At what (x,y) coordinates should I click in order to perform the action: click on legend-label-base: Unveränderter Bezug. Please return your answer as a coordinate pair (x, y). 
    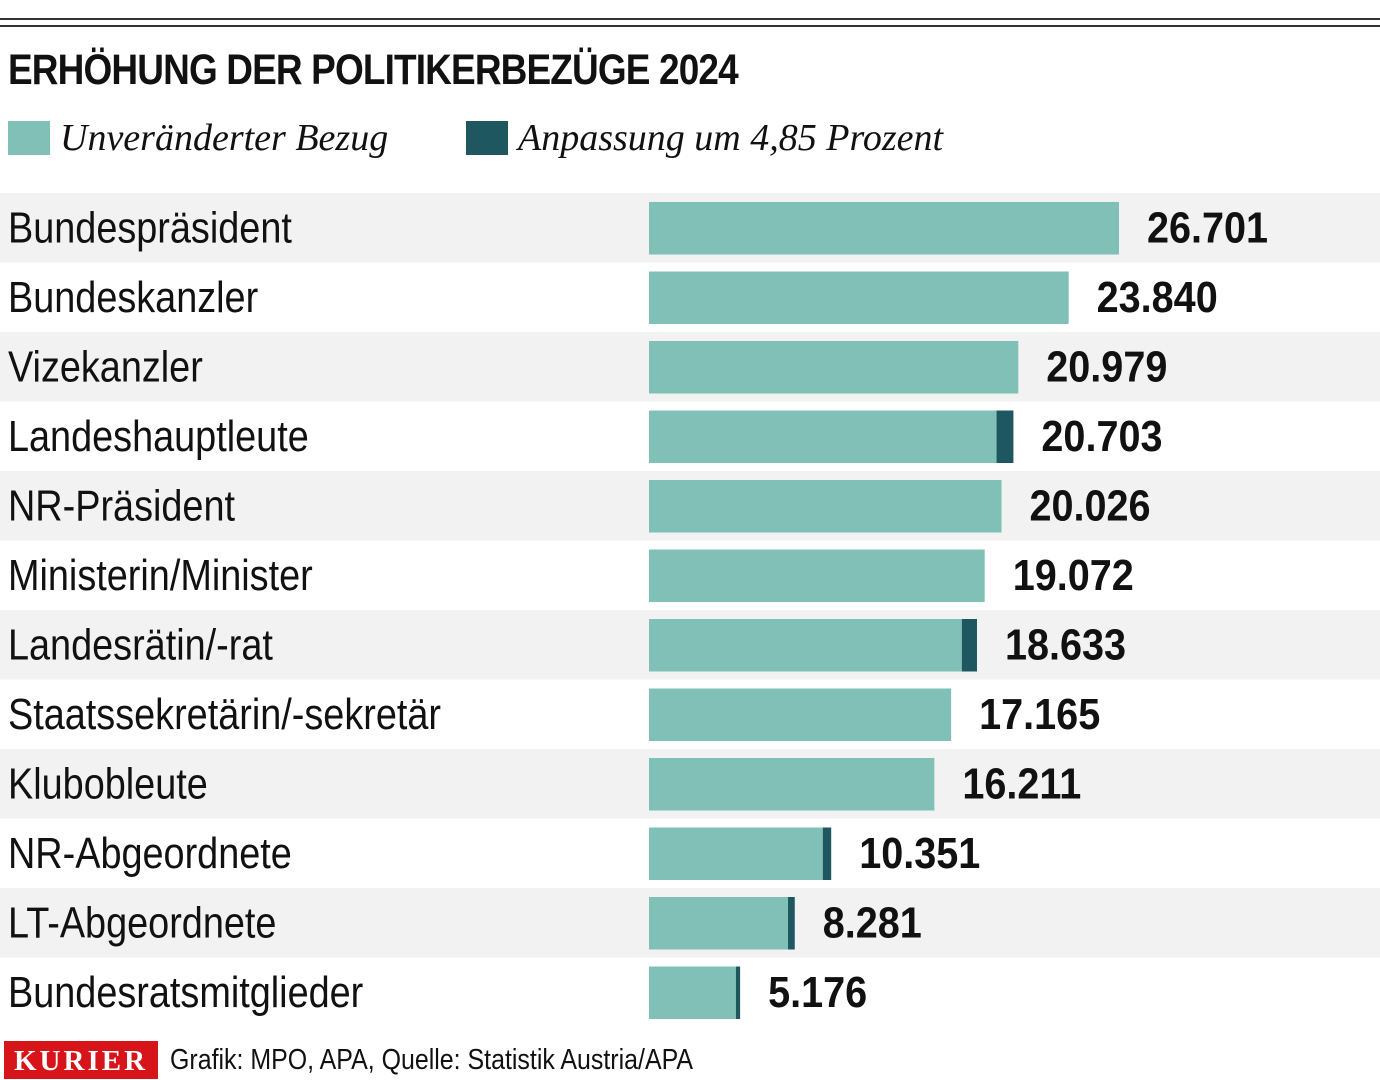
    Looking at the image, I should click on (224, 138).